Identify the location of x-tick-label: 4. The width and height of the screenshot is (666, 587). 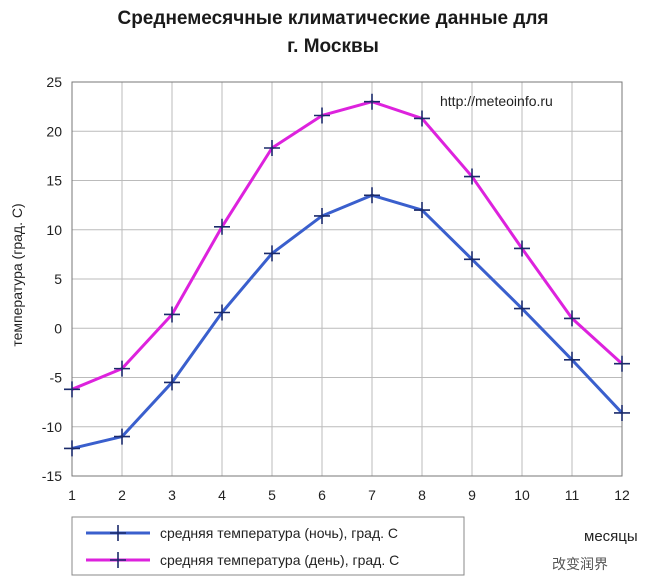
(222, 495).